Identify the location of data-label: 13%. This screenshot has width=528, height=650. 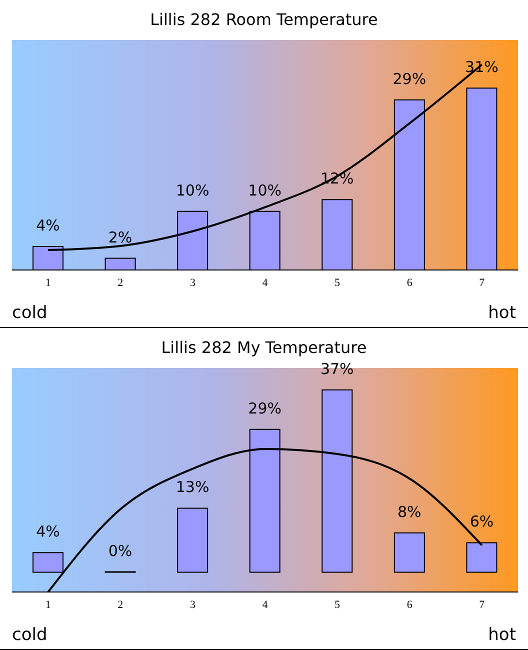
(193, 487).